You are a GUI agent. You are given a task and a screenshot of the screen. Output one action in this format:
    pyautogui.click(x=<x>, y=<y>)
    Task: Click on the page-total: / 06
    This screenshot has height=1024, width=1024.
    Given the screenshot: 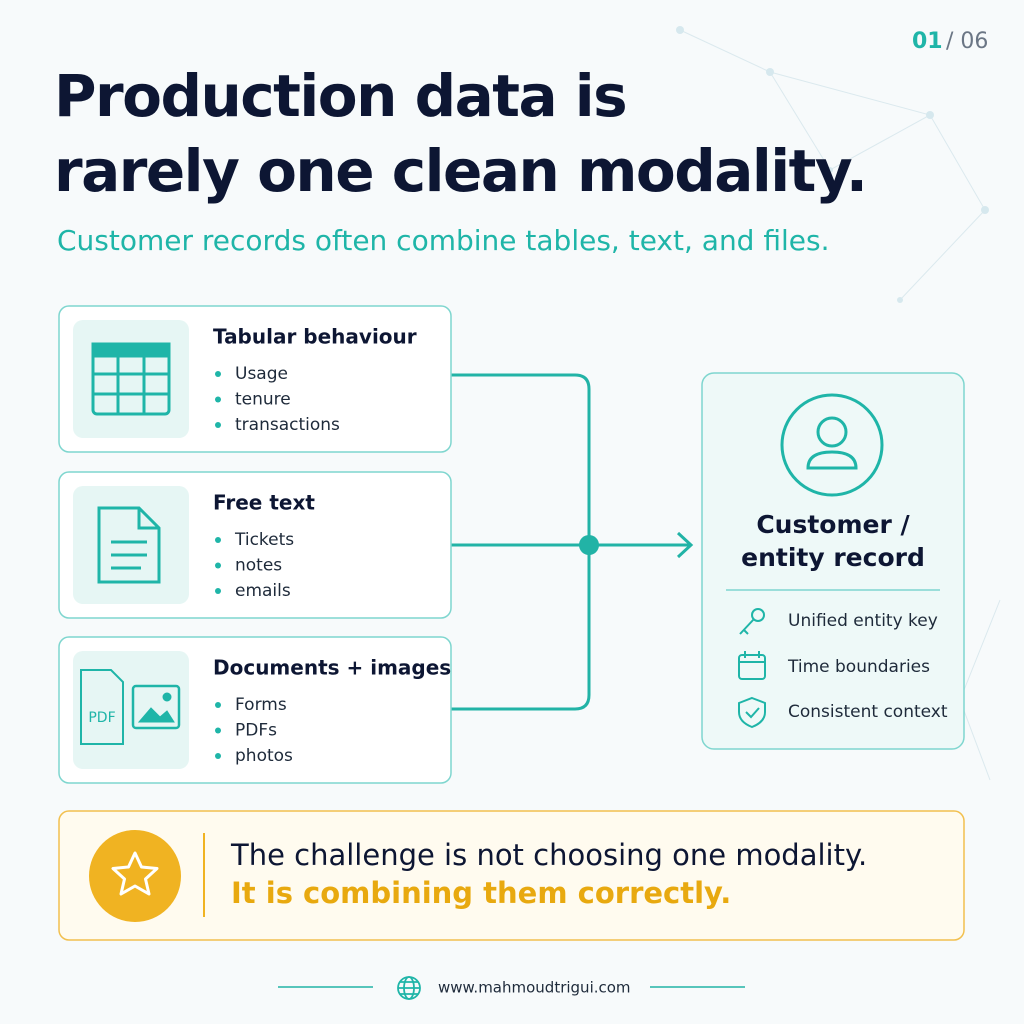 What is the action you would take?
    pyautogui.click(x=967, y=41)
    